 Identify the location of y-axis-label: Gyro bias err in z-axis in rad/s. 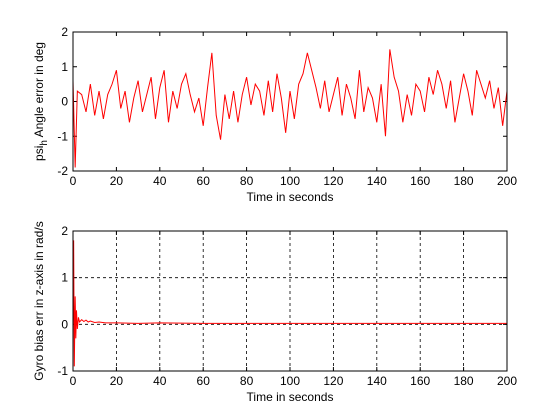
(39, 300).